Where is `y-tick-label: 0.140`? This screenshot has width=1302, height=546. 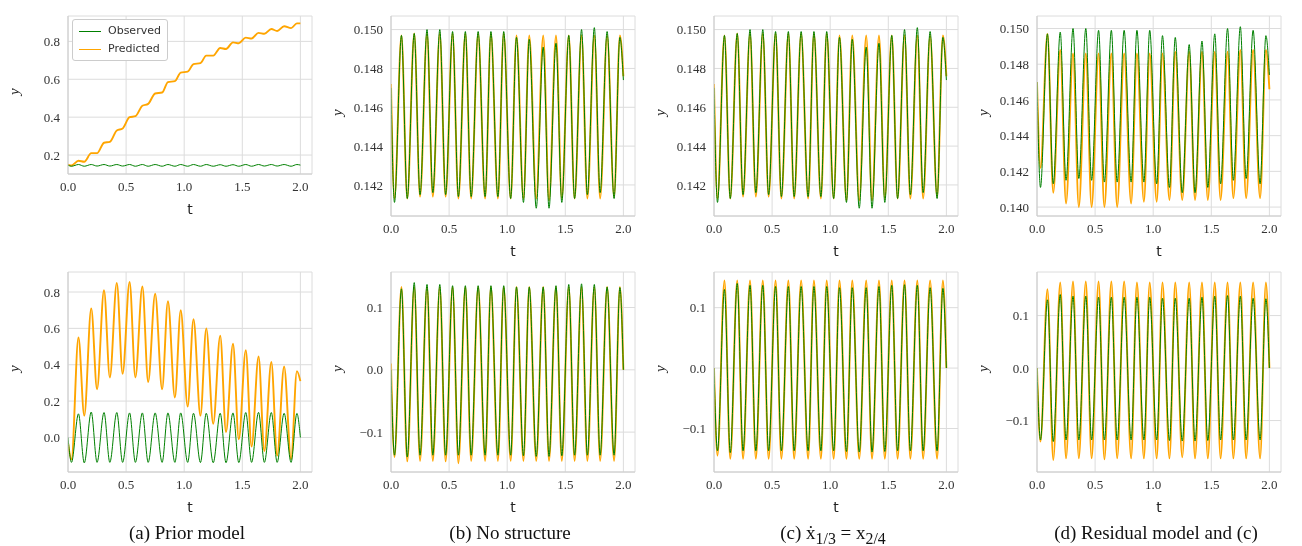
y-tick-label: 0.140 is located at coordinates (1014, 207).